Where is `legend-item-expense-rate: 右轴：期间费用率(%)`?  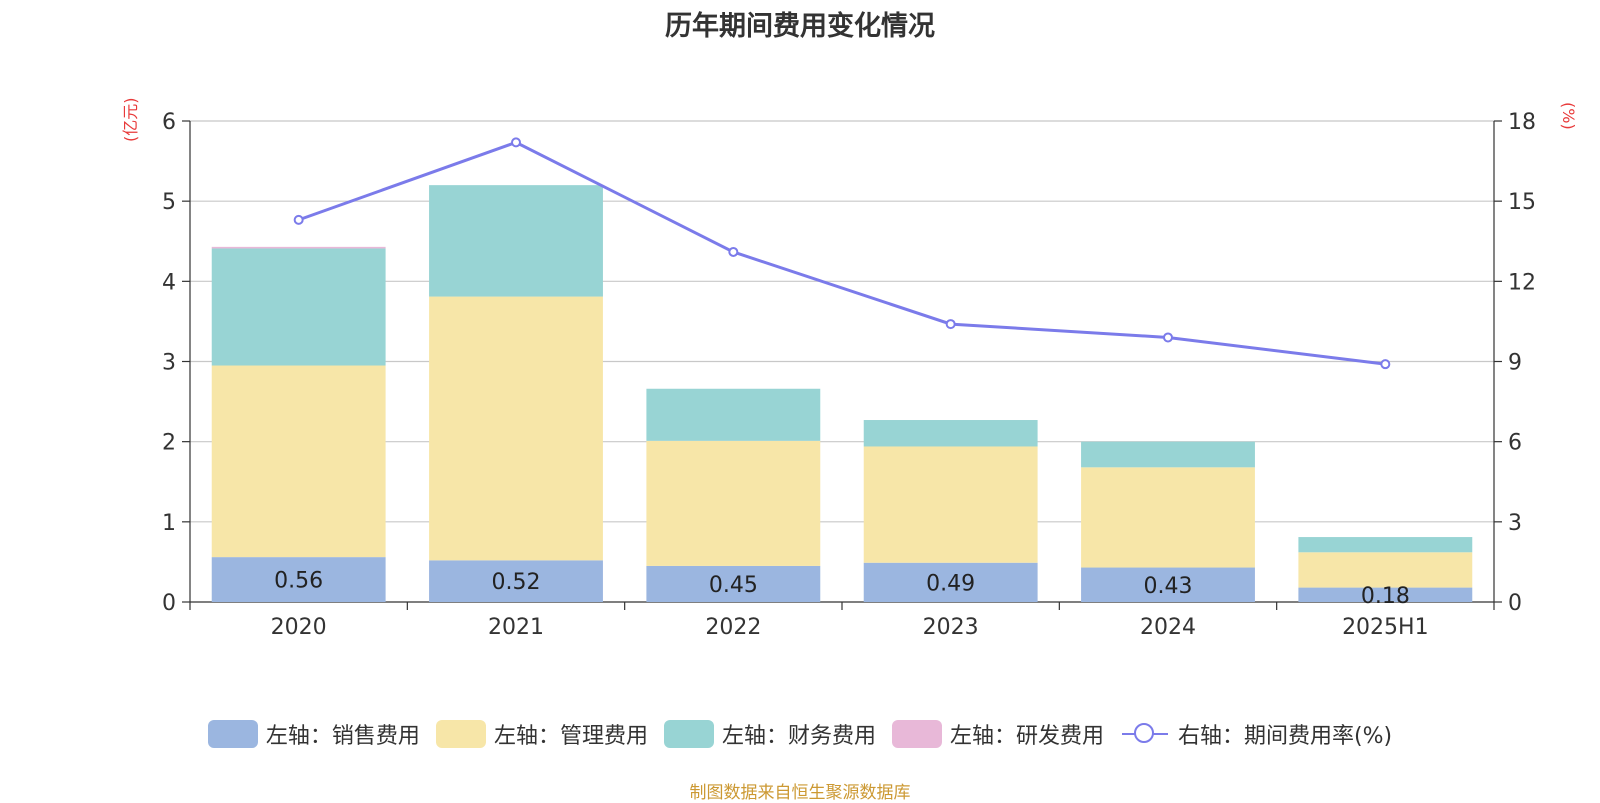 legend-item-expense-rate: 右轴：期间费用率(%) is located at coordinates (1256, 734).